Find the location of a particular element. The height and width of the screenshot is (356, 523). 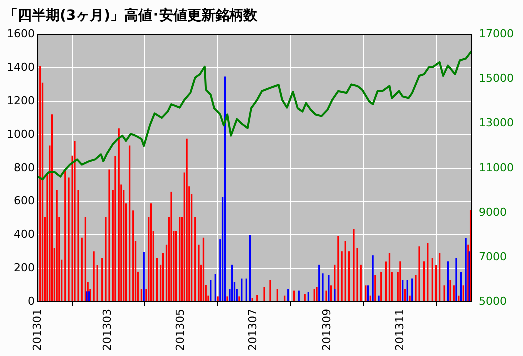

y-tick-label: 1200 is located at coordinates (20, 101).